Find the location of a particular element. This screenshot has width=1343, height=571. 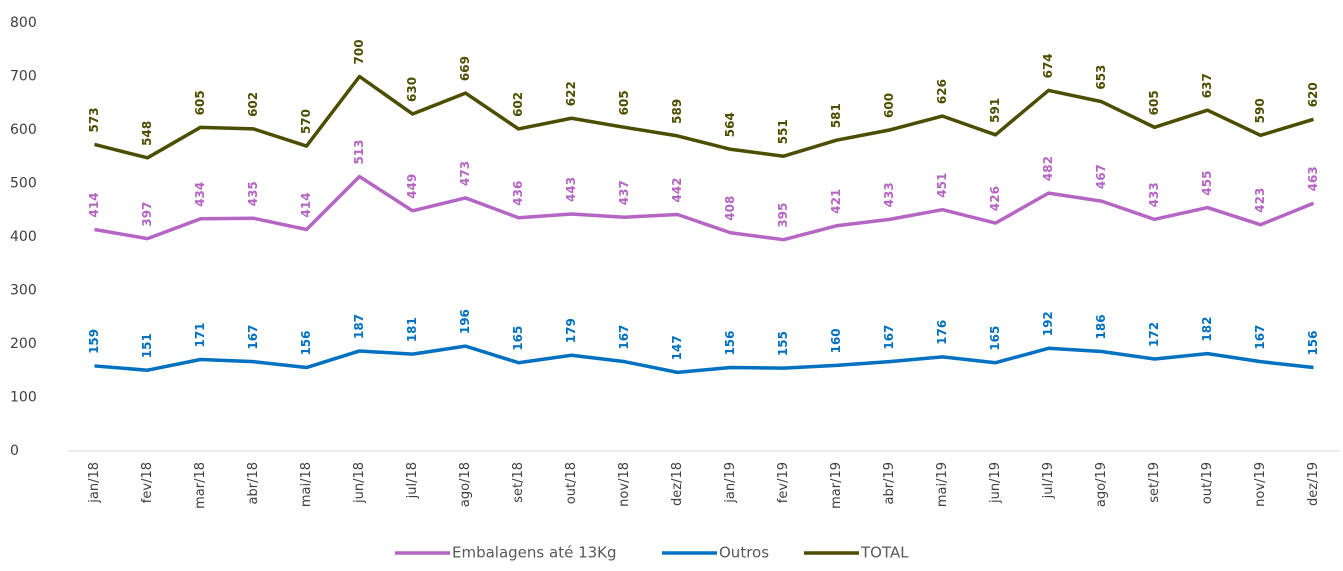

y-tick-label: 400 is located at coordinates (23, 237).